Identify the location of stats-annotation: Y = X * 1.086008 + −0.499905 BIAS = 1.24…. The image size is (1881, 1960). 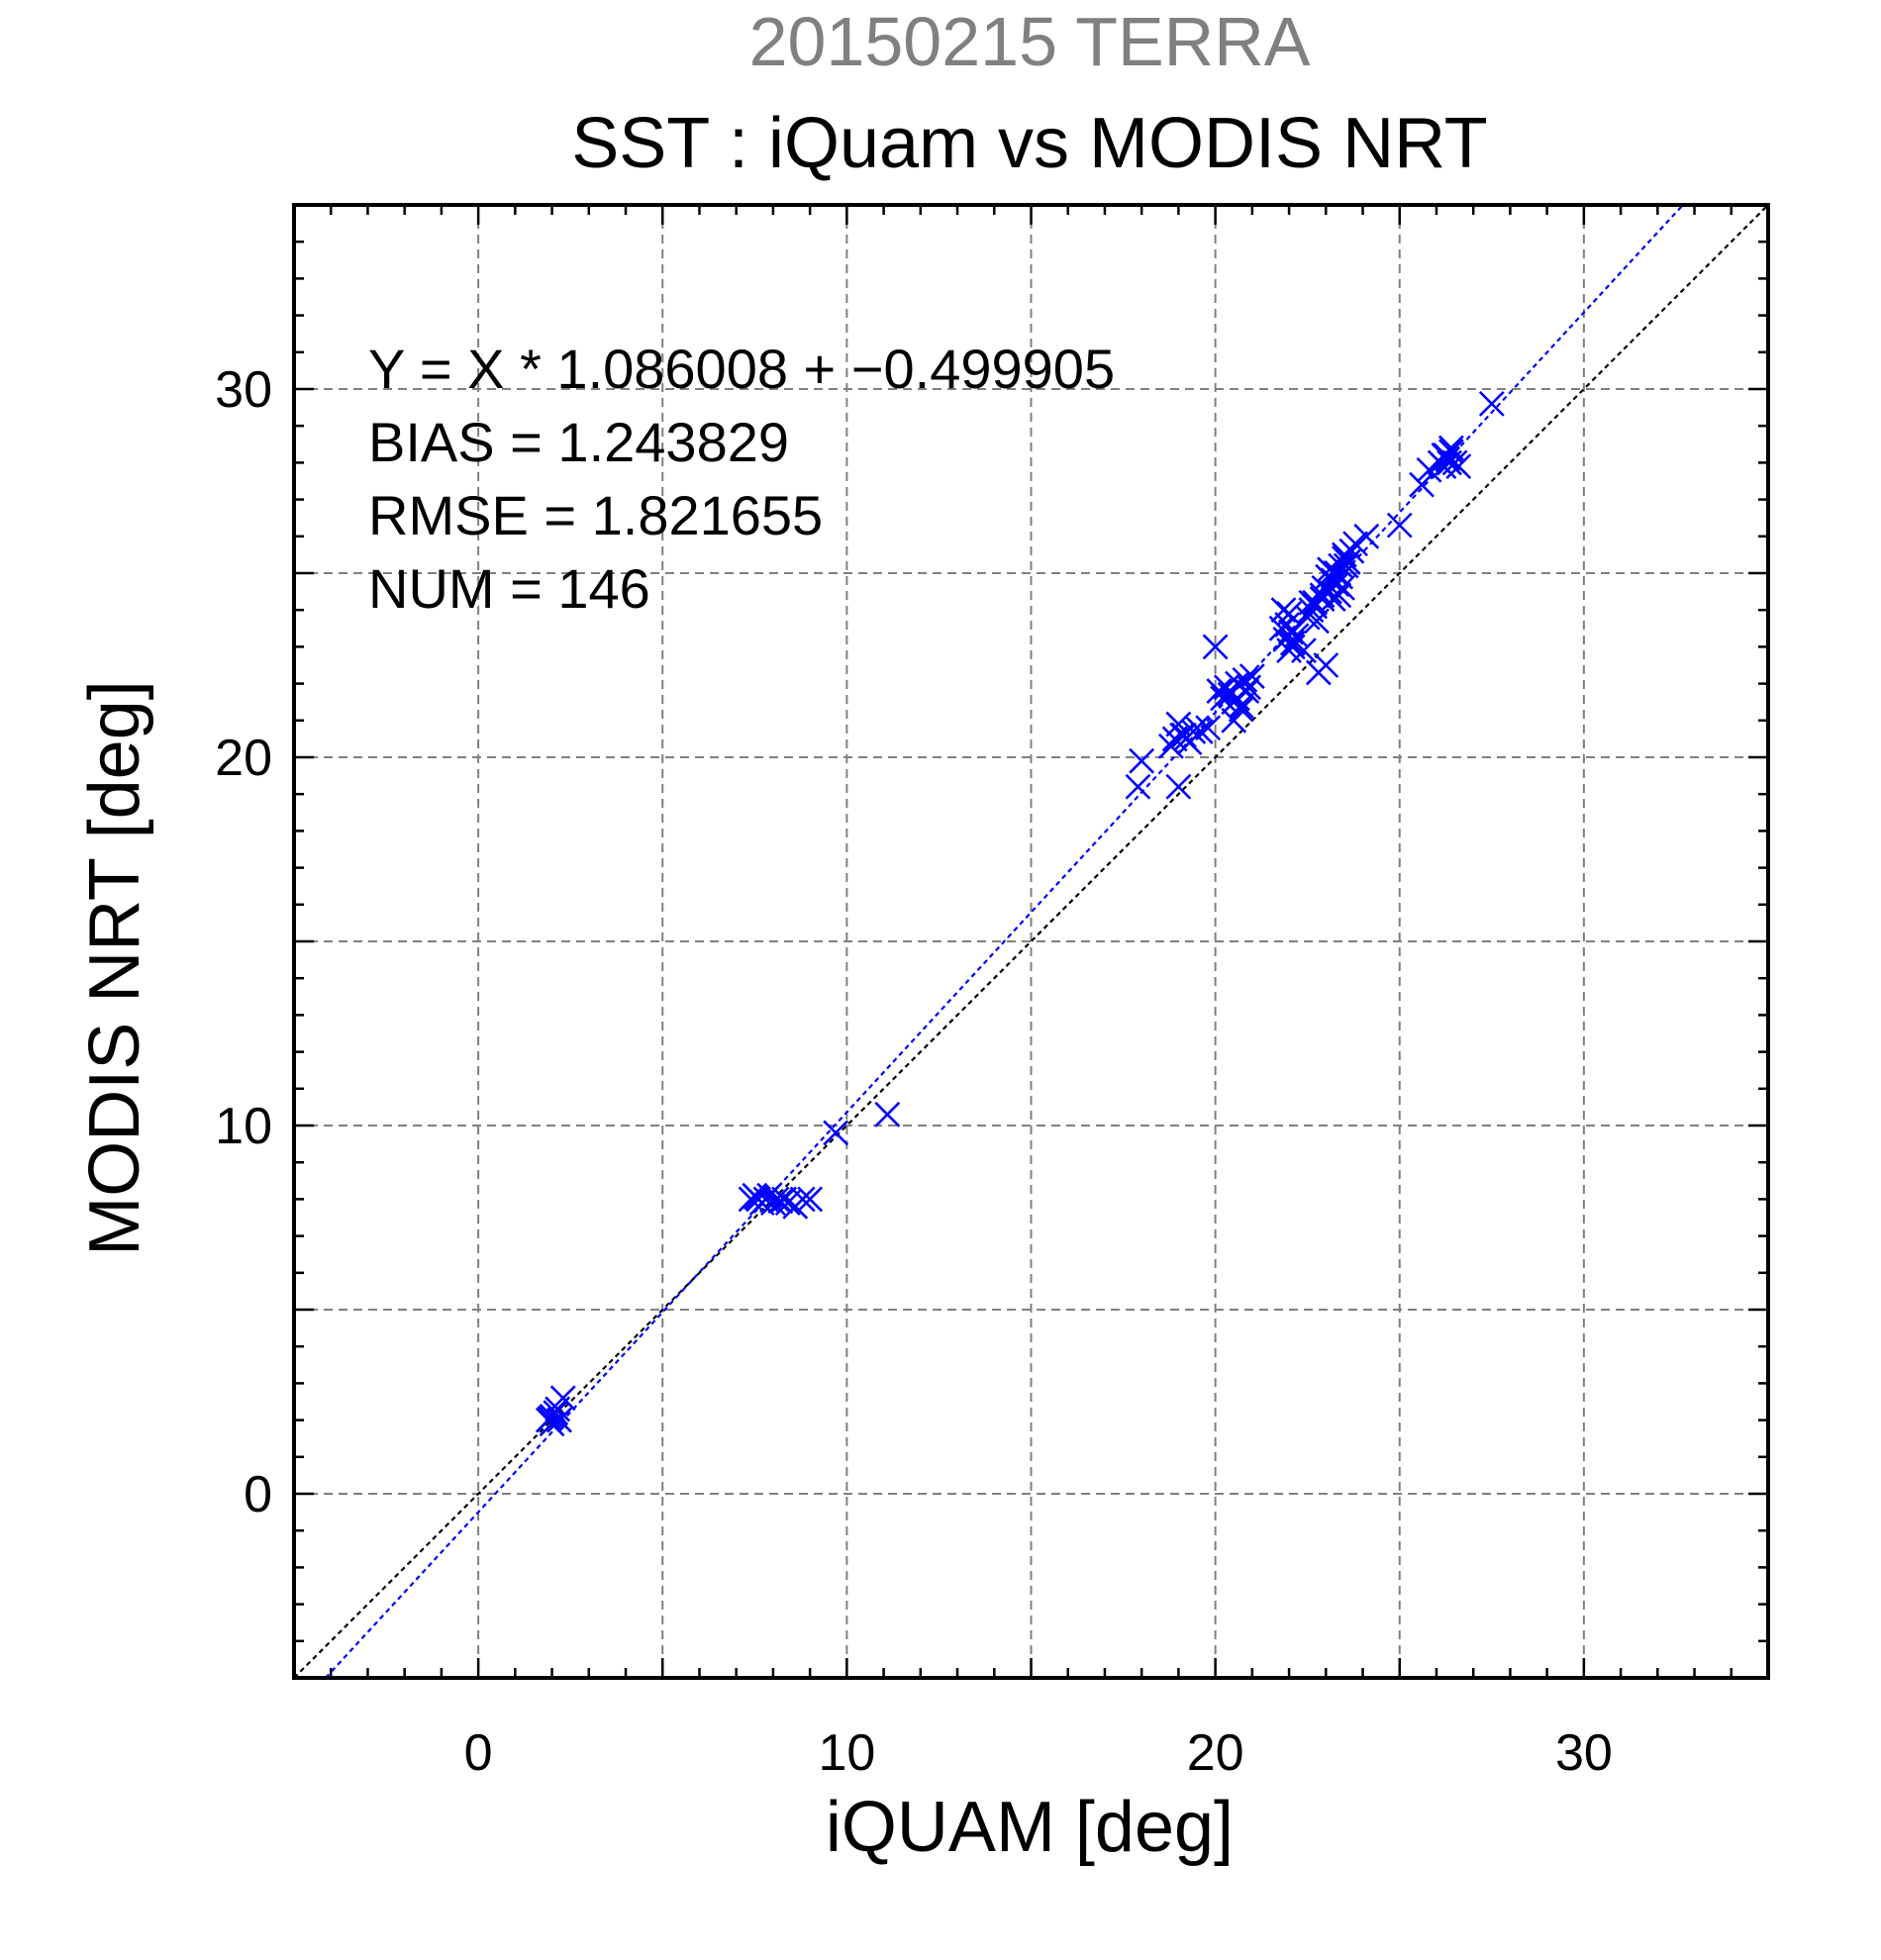
(742, 479).